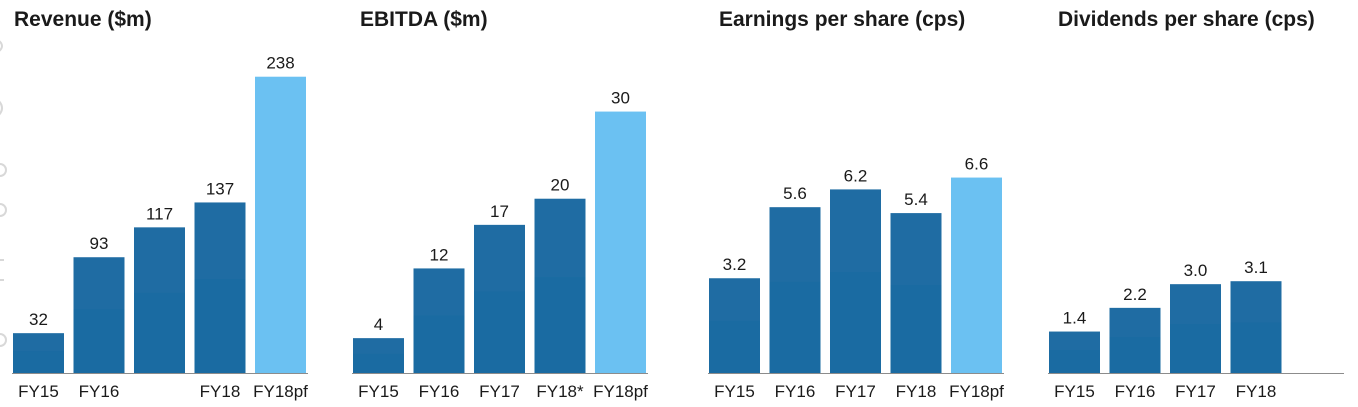  What do you see at coordinates (99, 243) in the screenshot?
I see `value-label: 93` at bounding box center [99, 243].